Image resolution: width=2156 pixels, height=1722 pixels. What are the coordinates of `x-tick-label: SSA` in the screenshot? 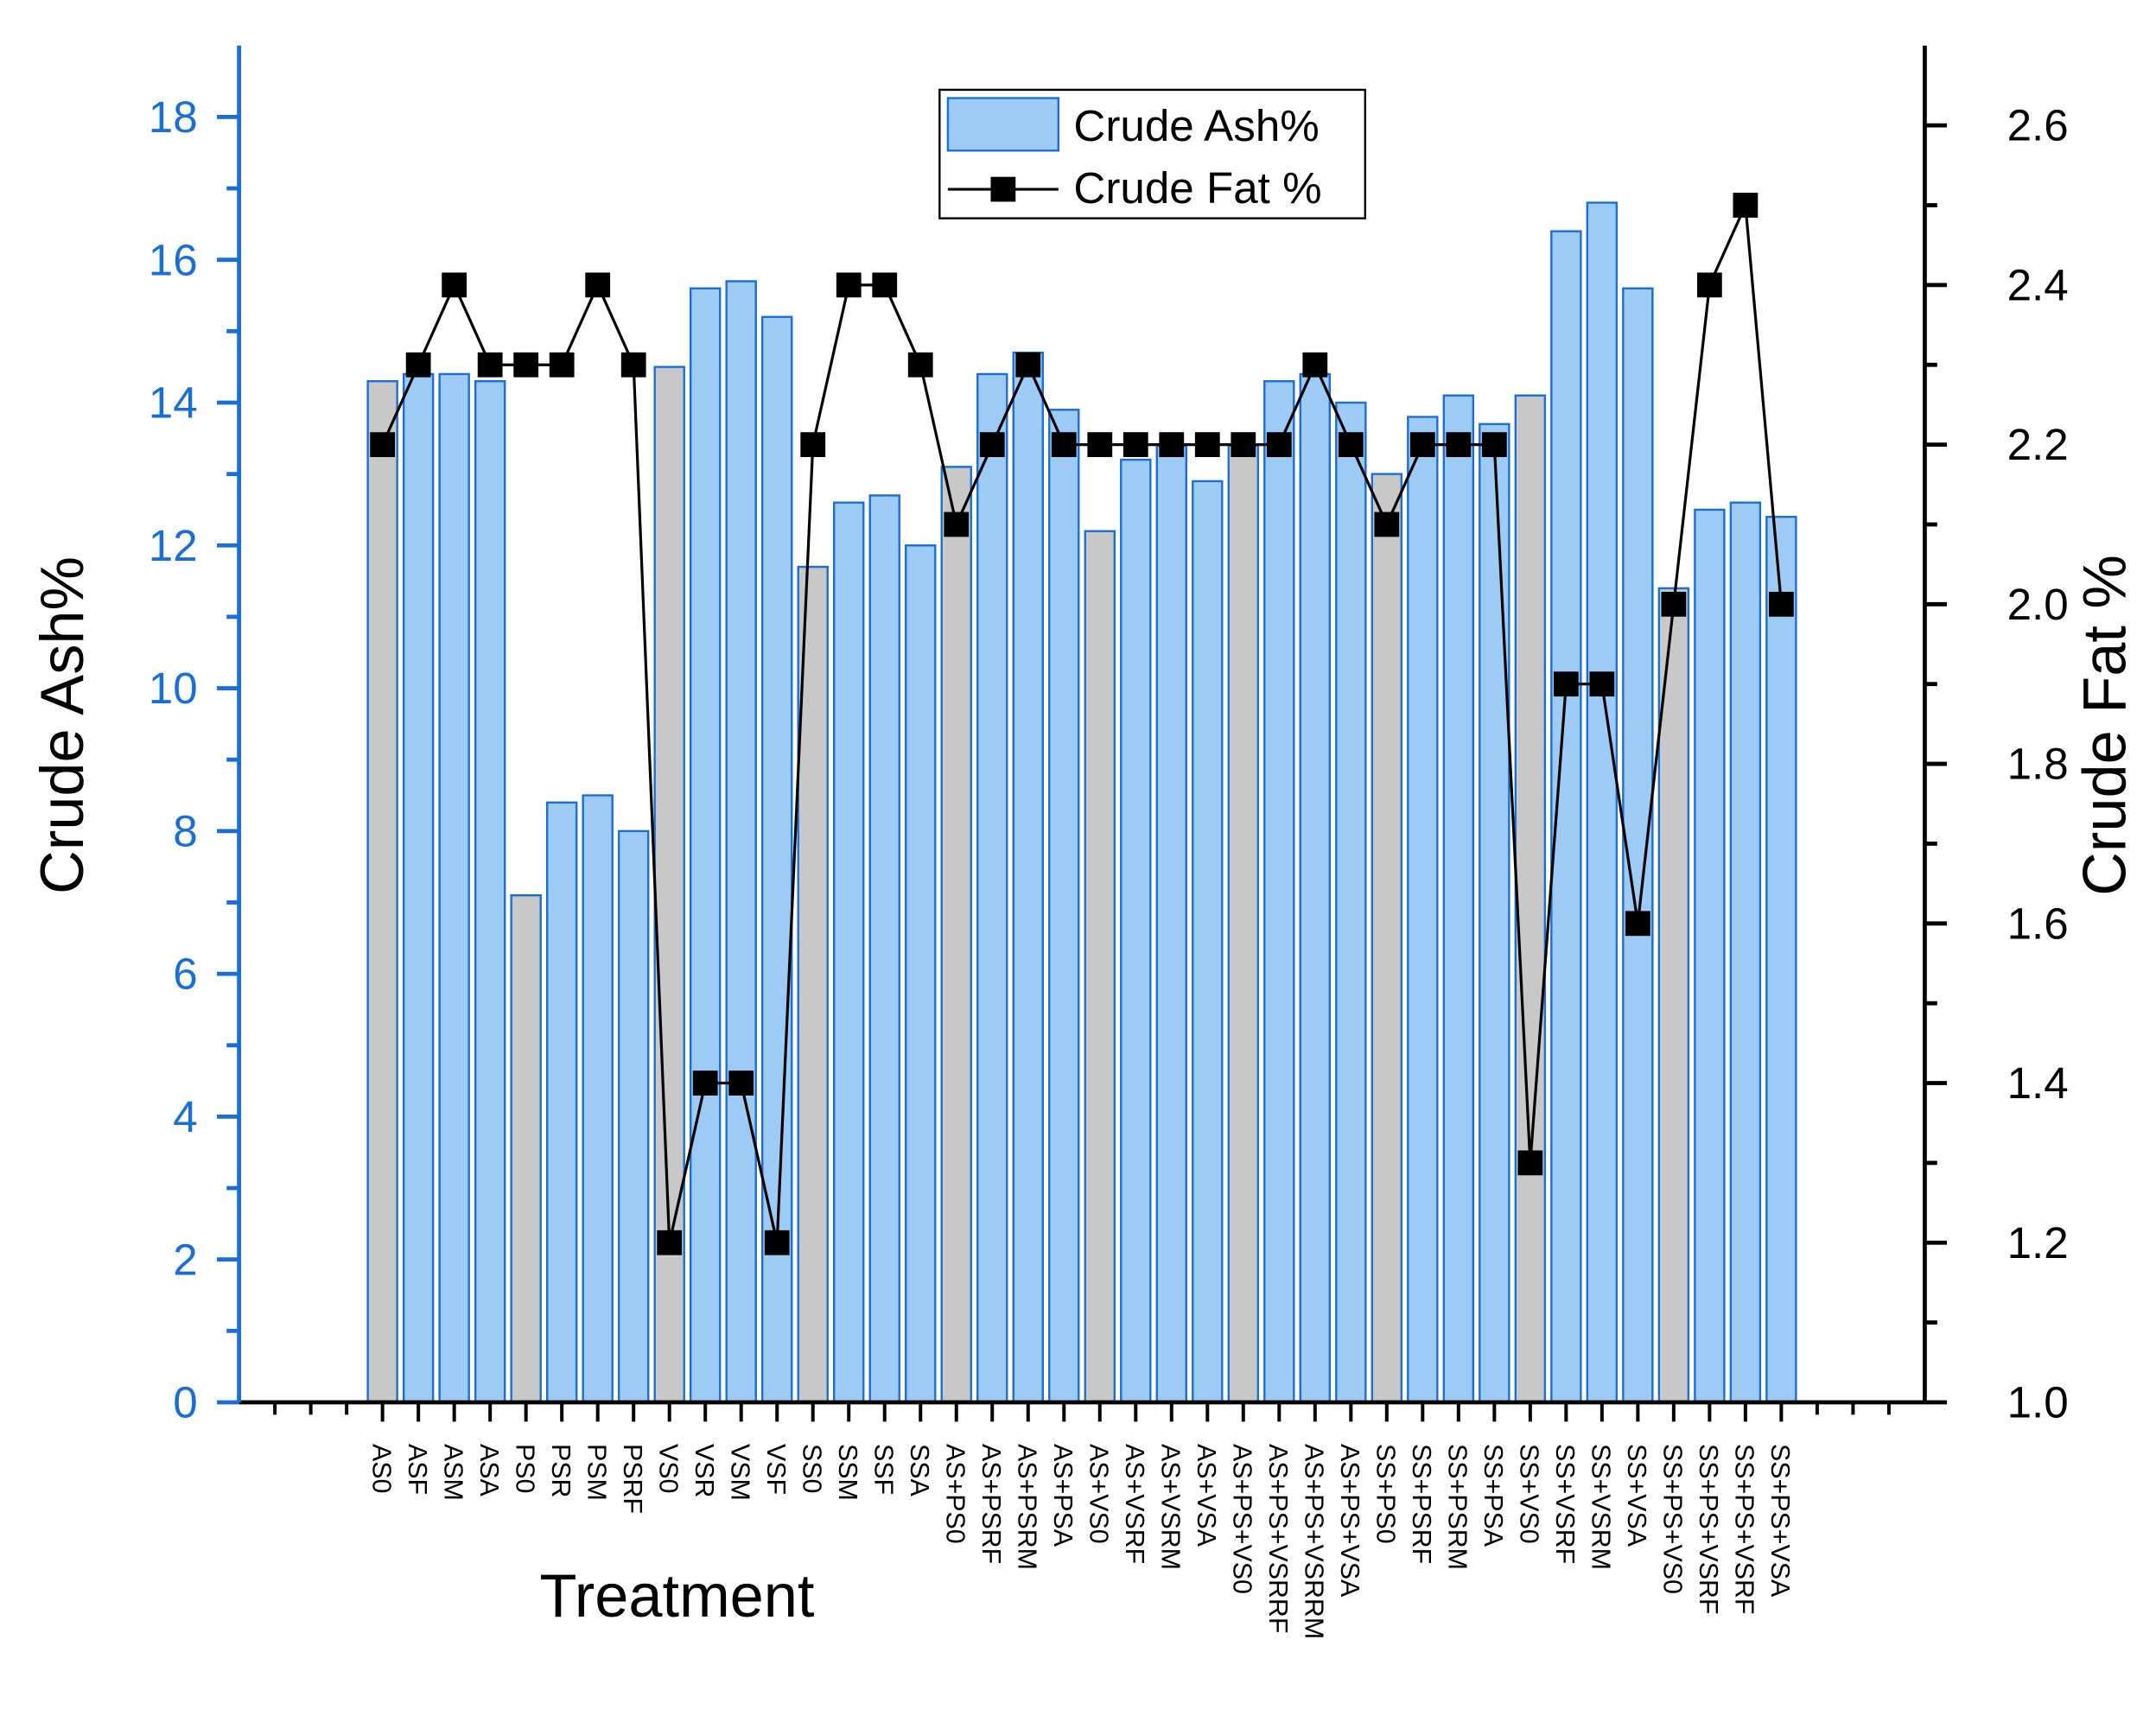 It's located at (919, 1470).